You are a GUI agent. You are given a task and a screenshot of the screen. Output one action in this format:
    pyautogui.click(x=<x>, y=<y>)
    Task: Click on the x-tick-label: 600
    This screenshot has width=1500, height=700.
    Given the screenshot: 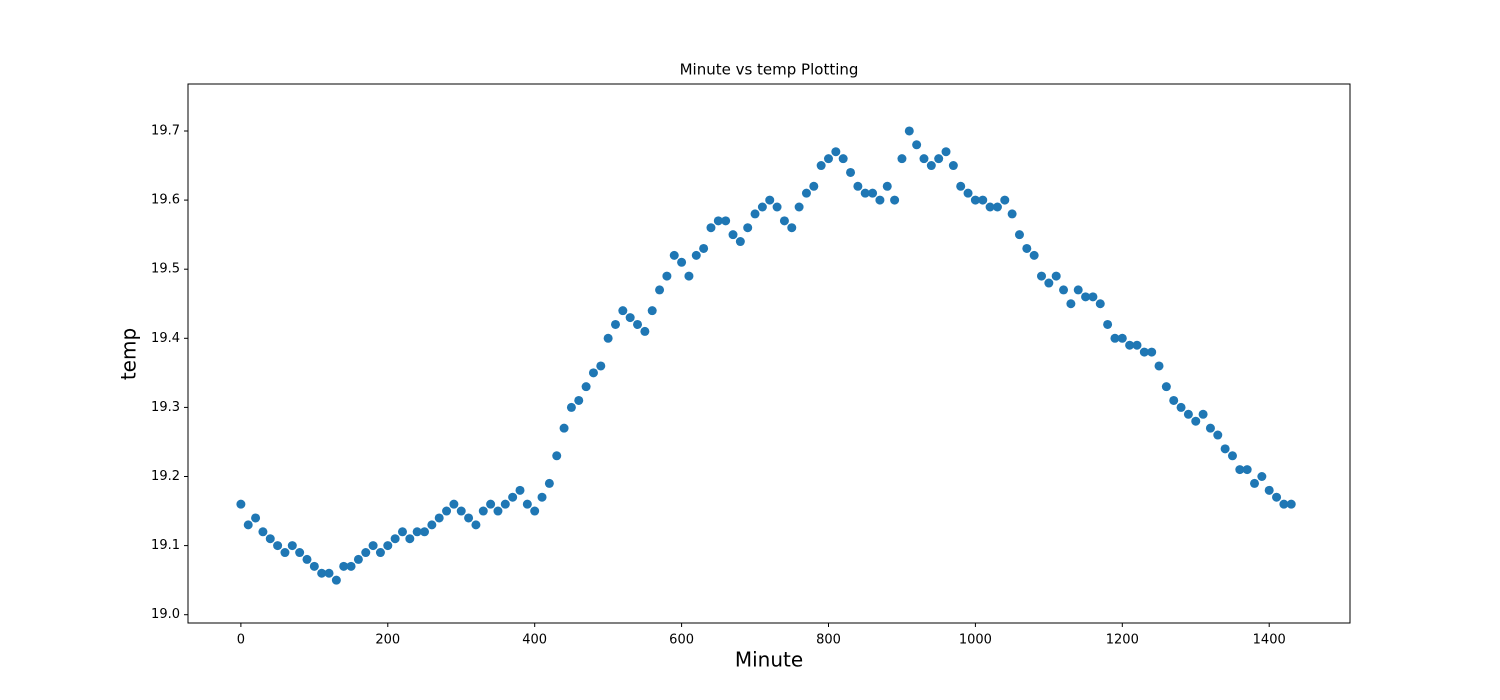 What is the action you would take?
    pyautogui.click(x=681, y=640)
    